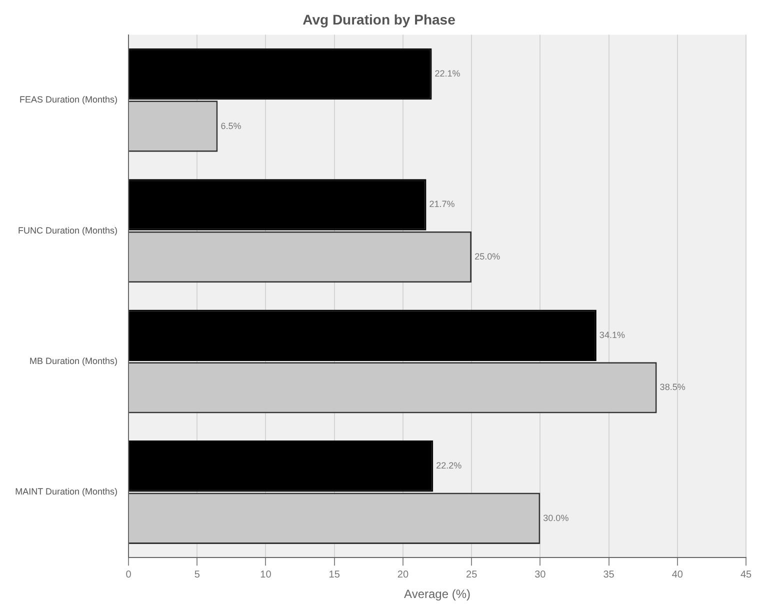  Describe the element at coordinates (379, 19) in the screenshot. I see `chart-title: Avg Duration by Phase` at that location.